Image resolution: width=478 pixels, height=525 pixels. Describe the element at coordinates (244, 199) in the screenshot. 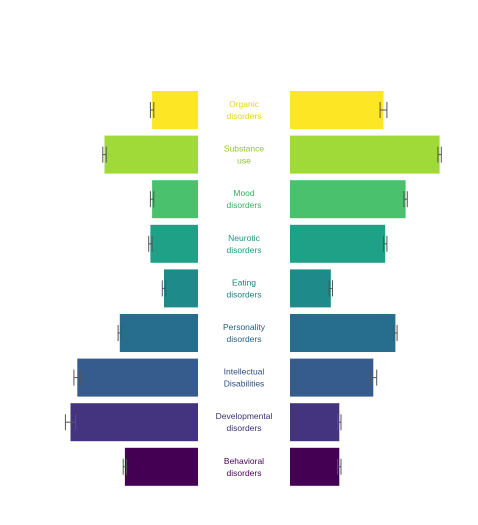

I see `category-label-2: Mood disorders` at that location.